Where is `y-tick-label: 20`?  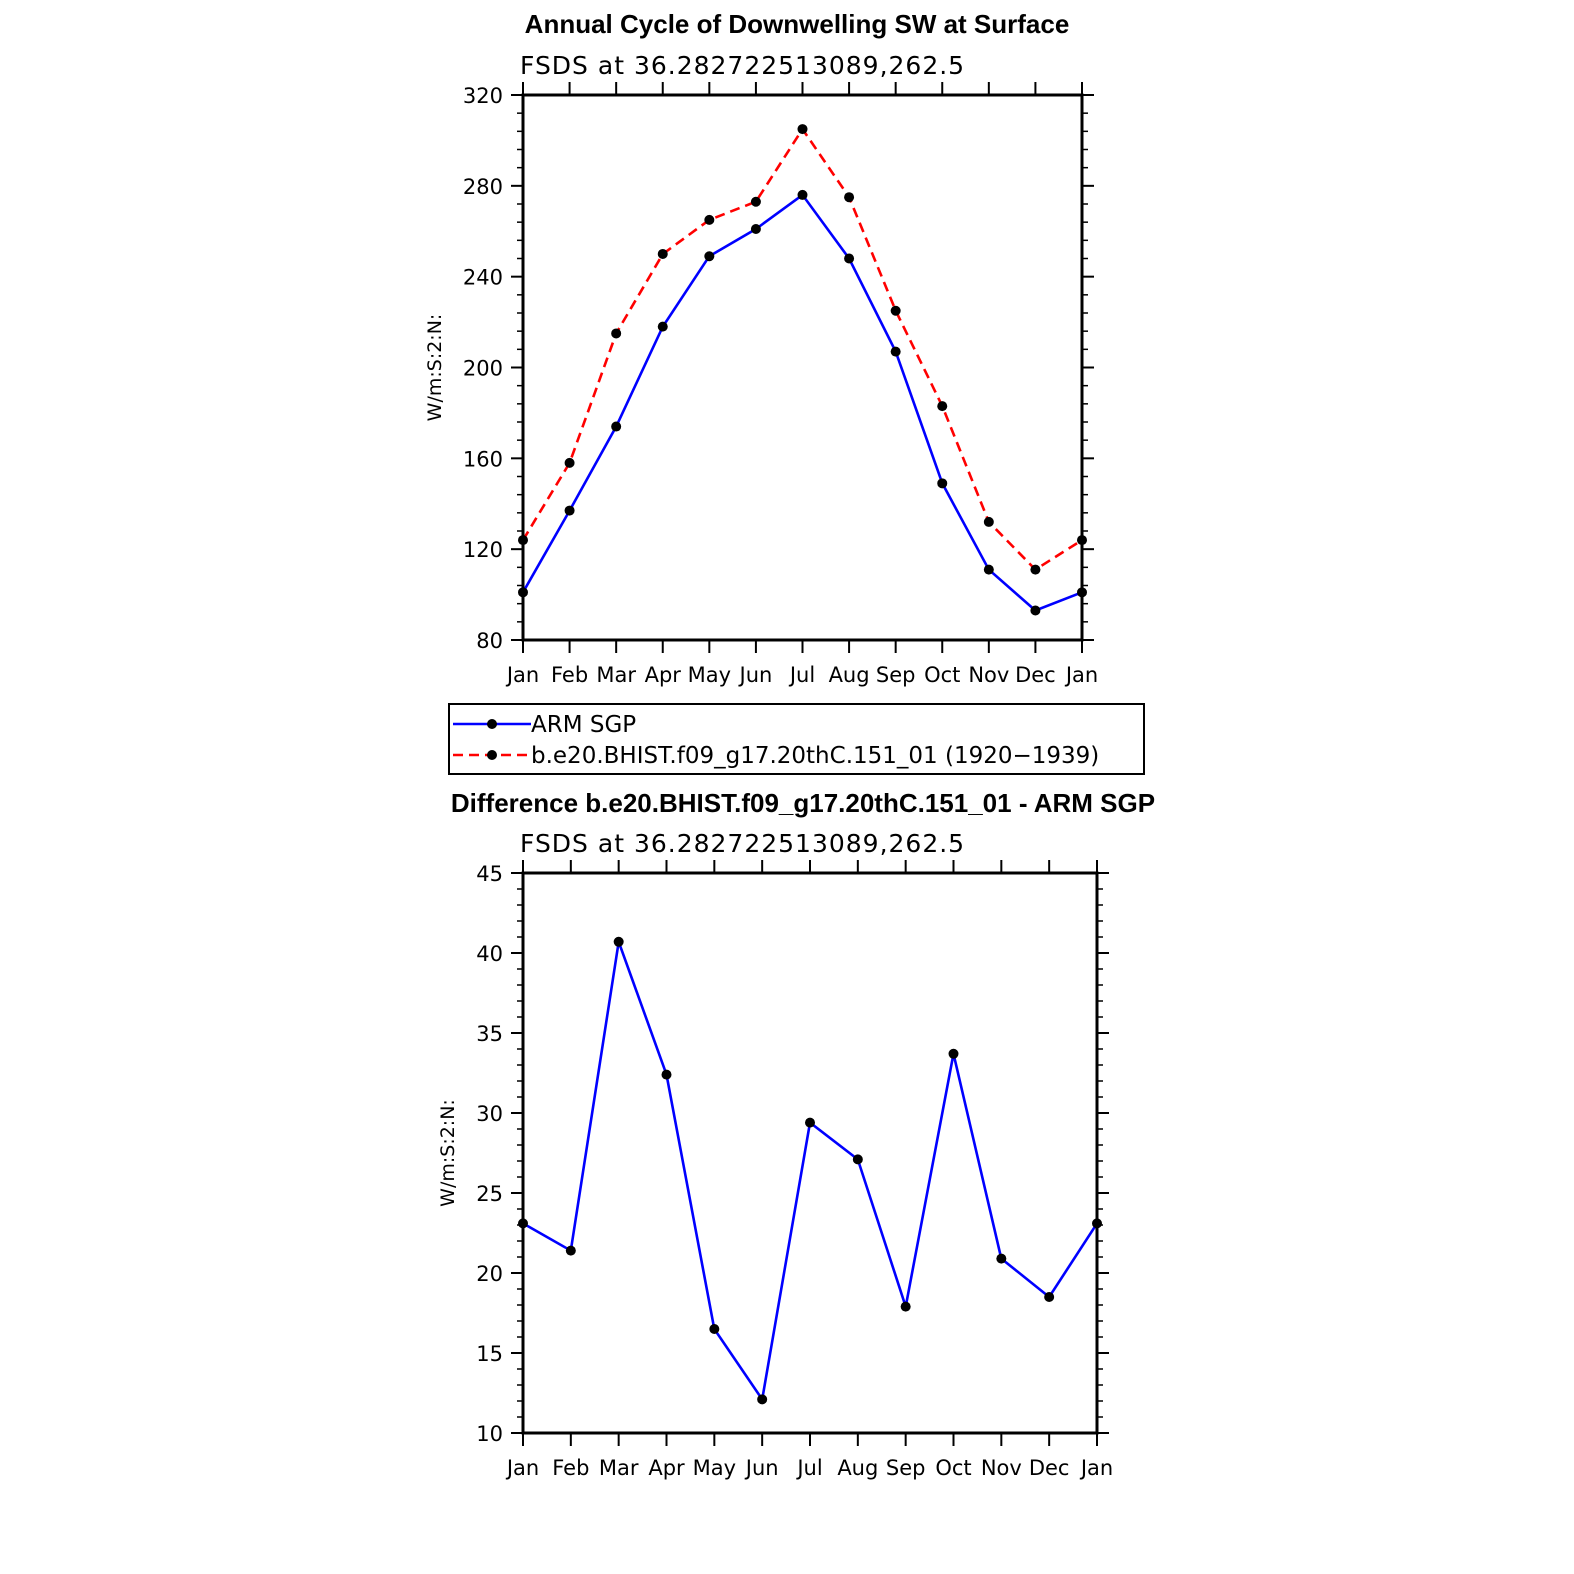
y-tick-label: 20 is located at coordinates (489, 1274).